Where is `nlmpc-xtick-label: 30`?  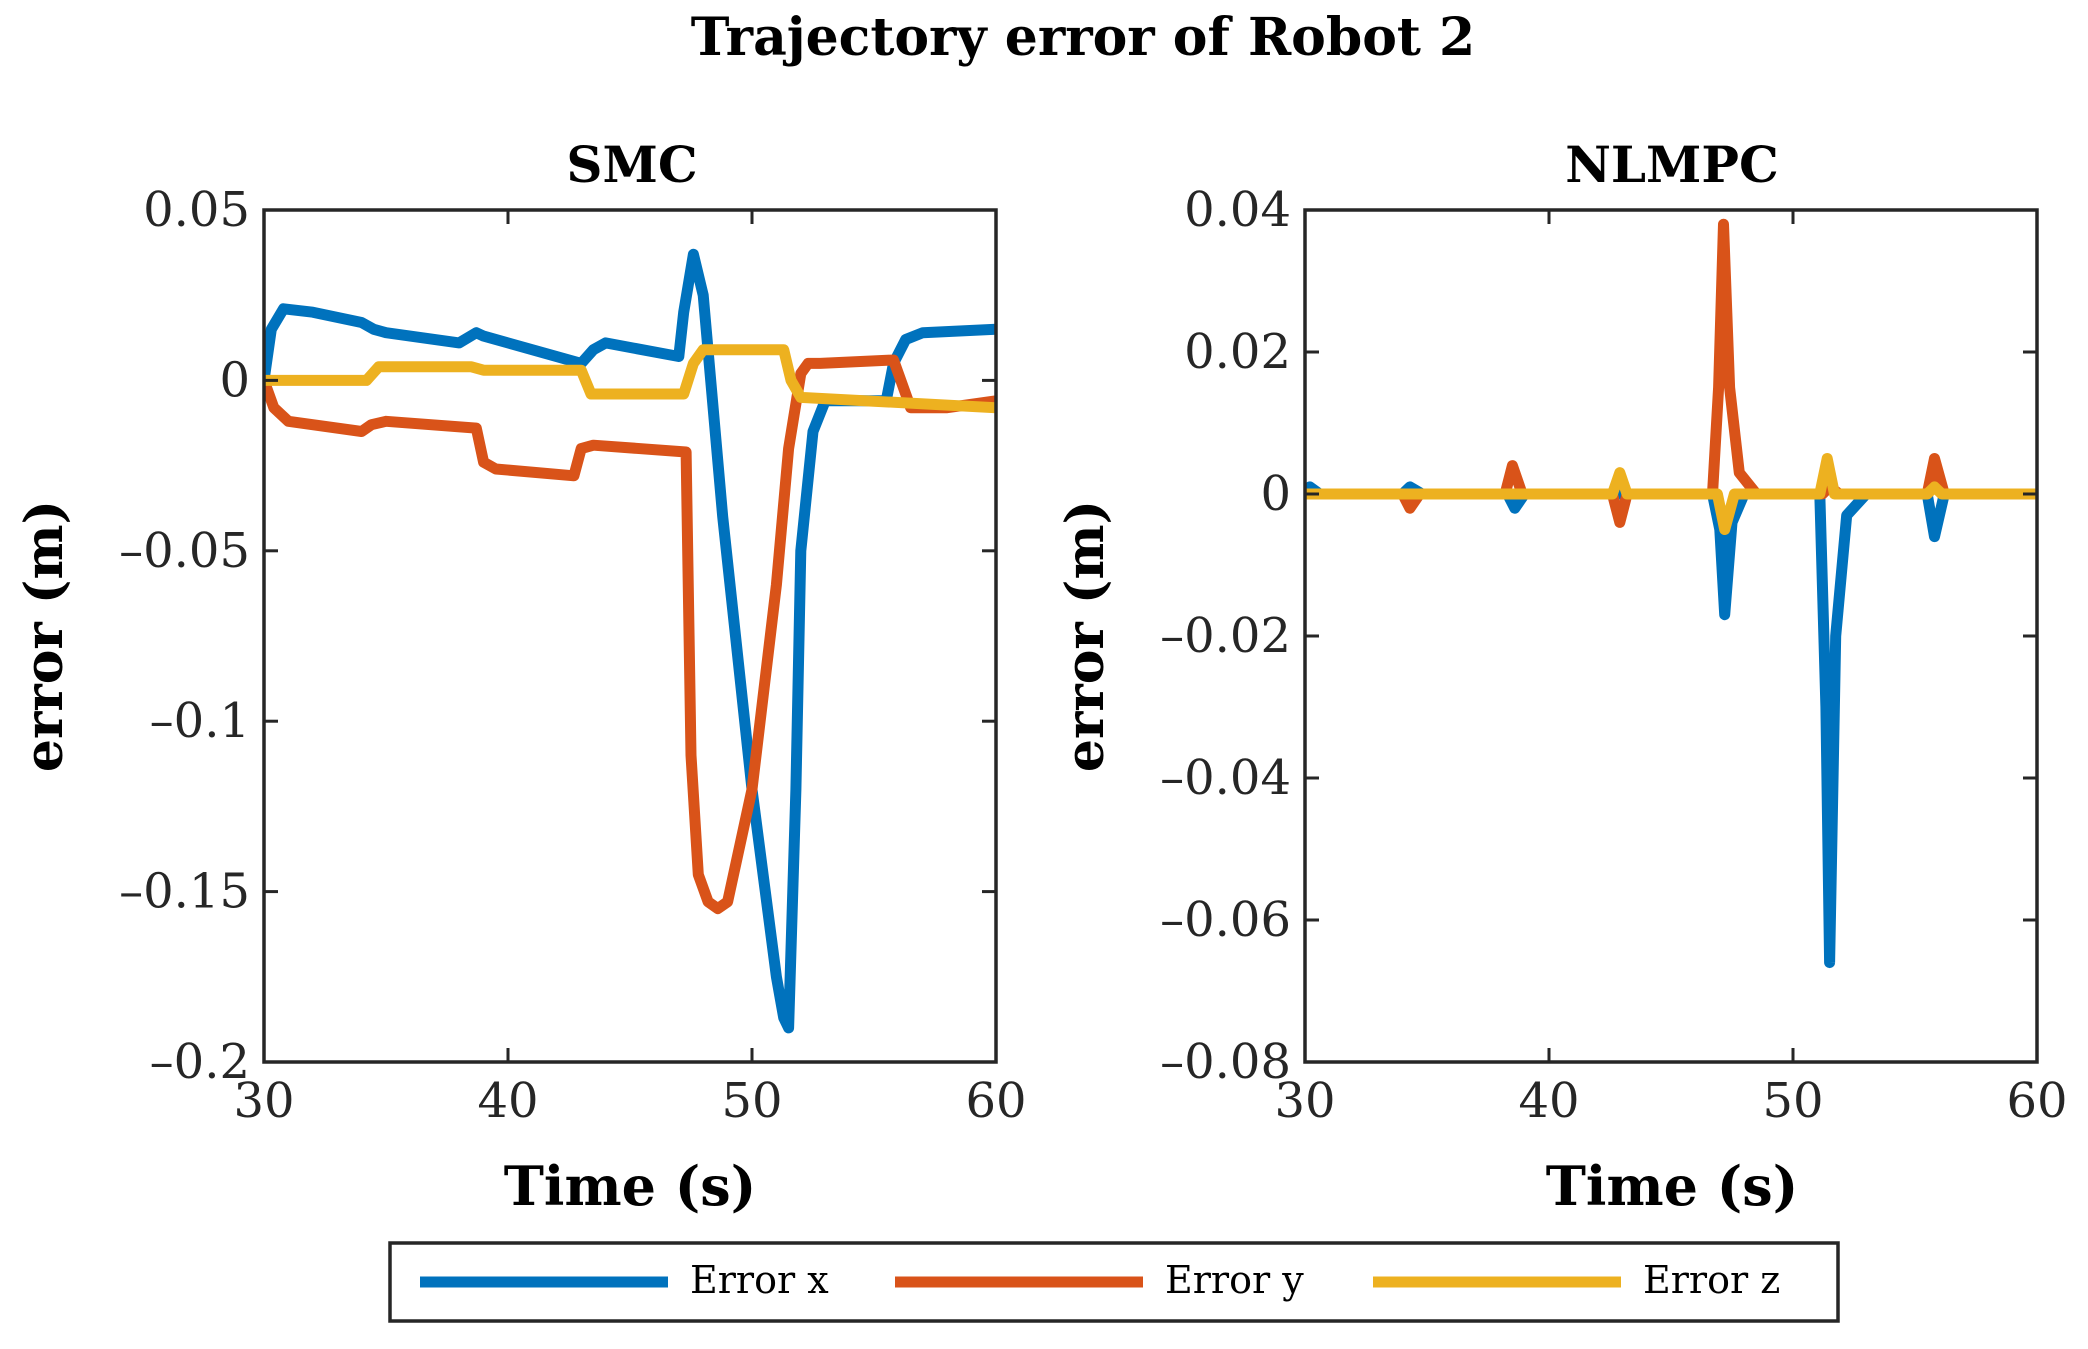 nlmpc-xtick-label: 30 is located at coordinates (1304, 1101).